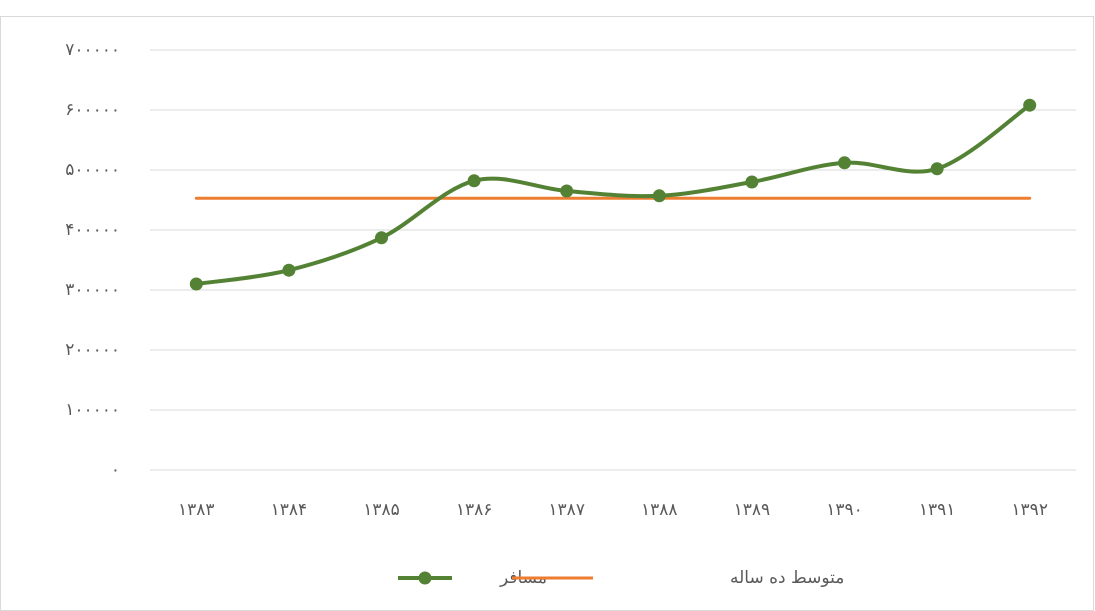 Image resolution: width=1095 pixels, height=611 pixels. Describe the element at coordinates (381, 510) in the screenshot. I see `x-tick-label: ۱۳۸۵` at that location.